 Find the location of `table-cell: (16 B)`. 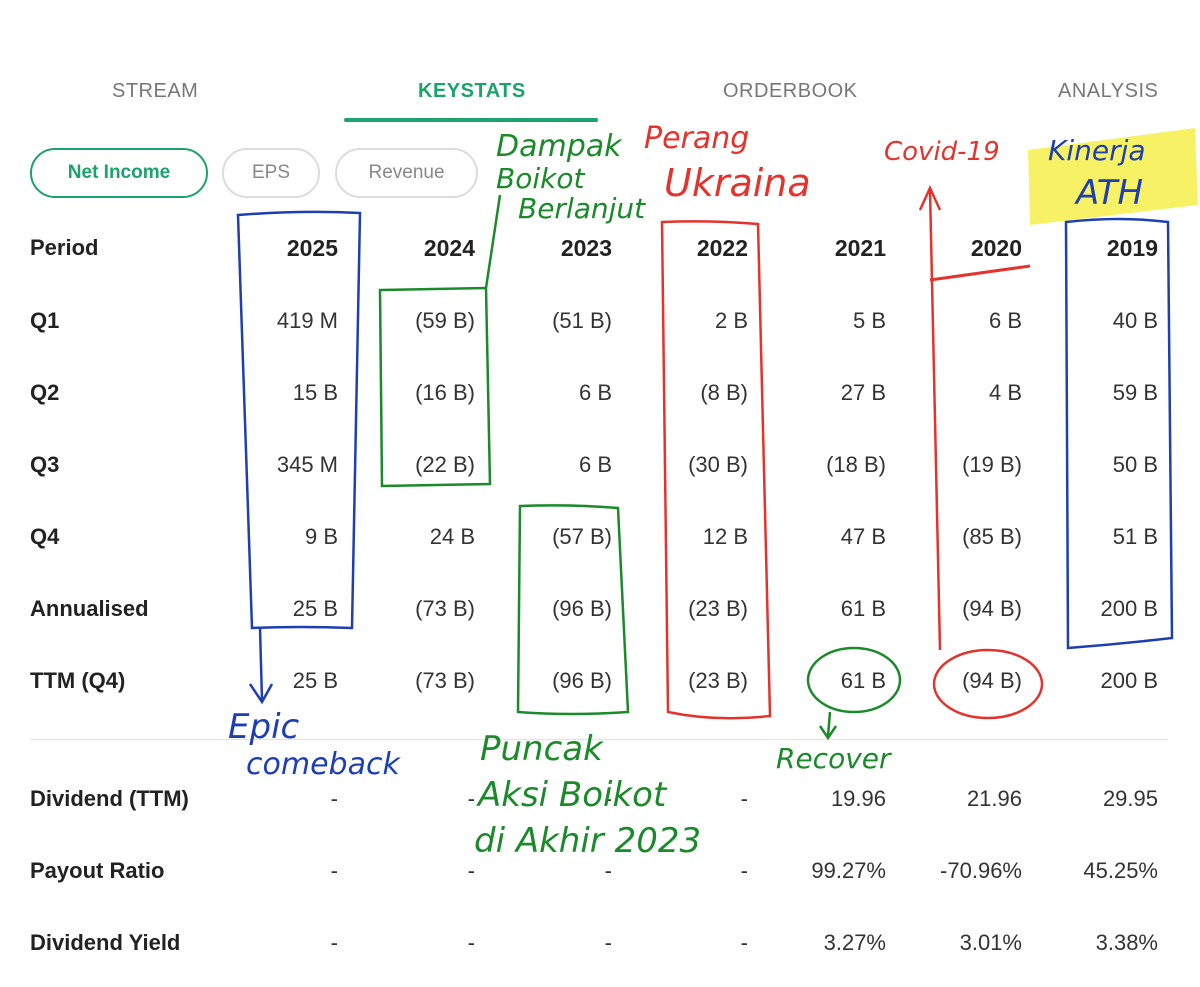

table-cell: (16 B) is located at coordinates (445, 392).